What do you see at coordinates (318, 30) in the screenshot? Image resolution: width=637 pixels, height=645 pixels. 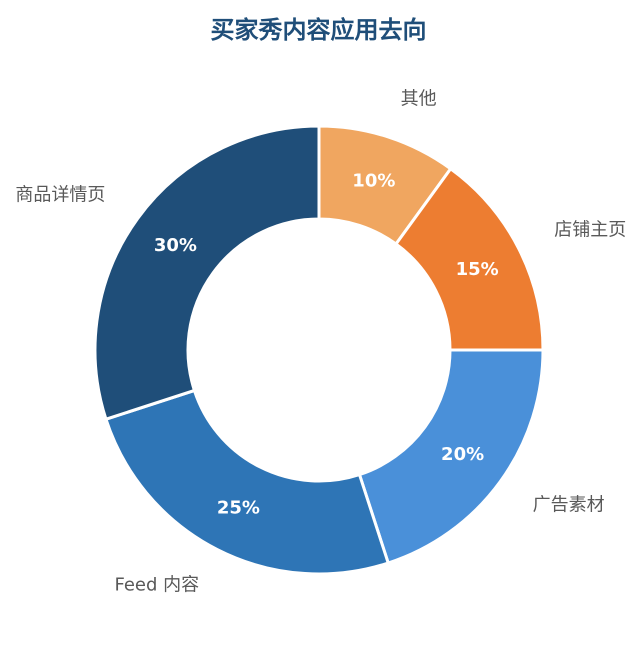 I see `chart-title: 买家秀内容应用去向` at bounding box center [318, 30].